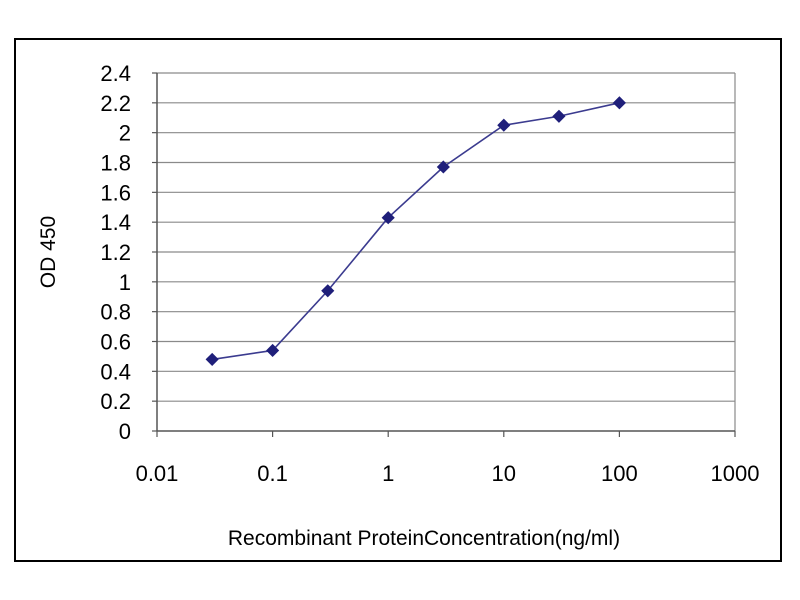  I want to click on x-tick-labels: 0.01 0.1 1 10 100 1000, so click(448, 473).